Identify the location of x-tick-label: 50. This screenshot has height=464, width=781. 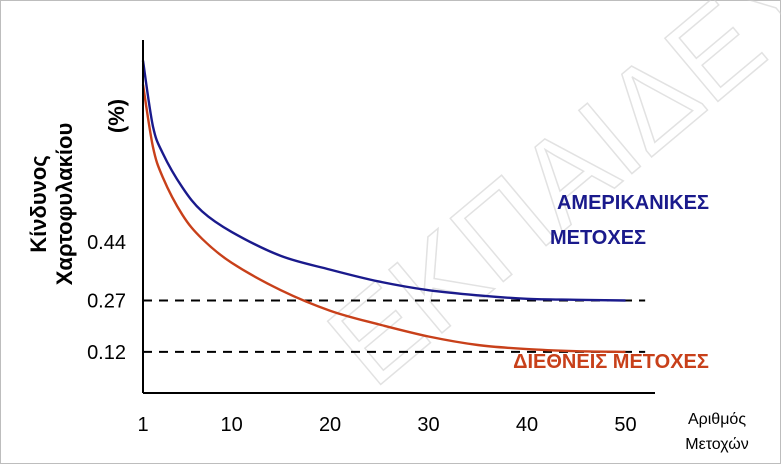
(625, 425).